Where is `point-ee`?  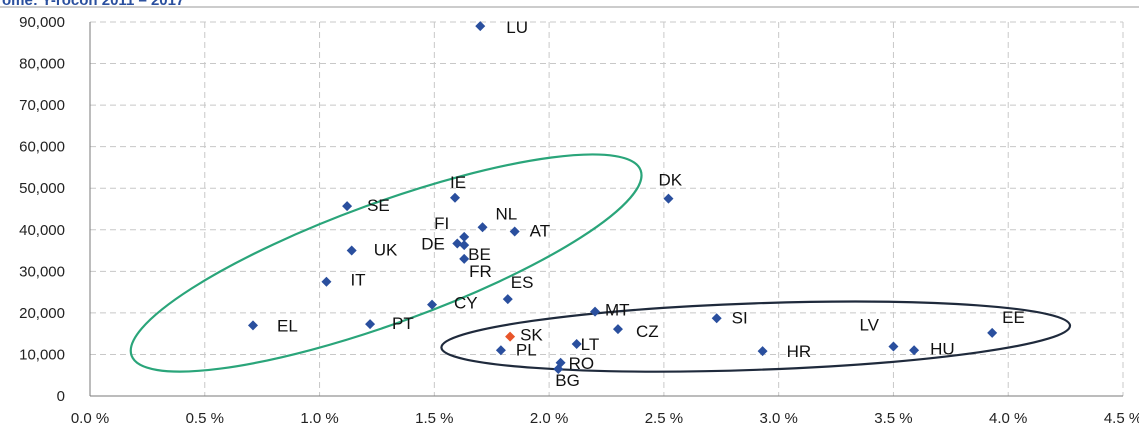 point-ee is located at coordinates (992, 332).